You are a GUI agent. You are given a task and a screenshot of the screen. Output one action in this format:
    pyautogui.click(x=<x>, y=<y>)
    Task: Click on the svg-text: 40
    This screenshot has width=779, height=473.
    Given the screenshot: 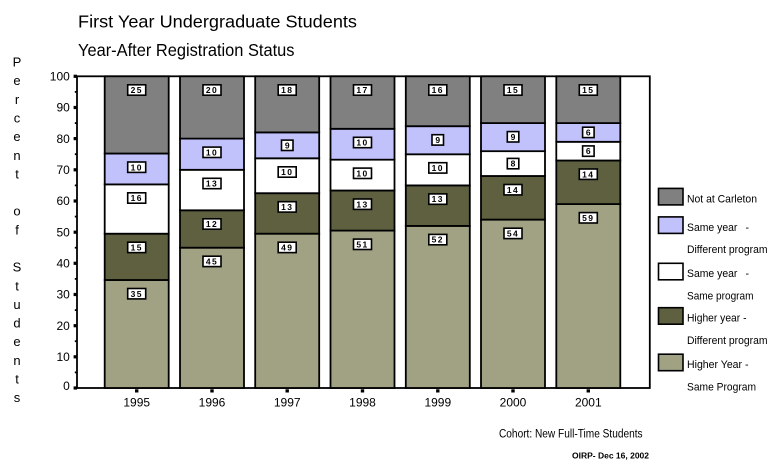 What is the action you would take?
    pyautogui.click(x=63, y=264)
    